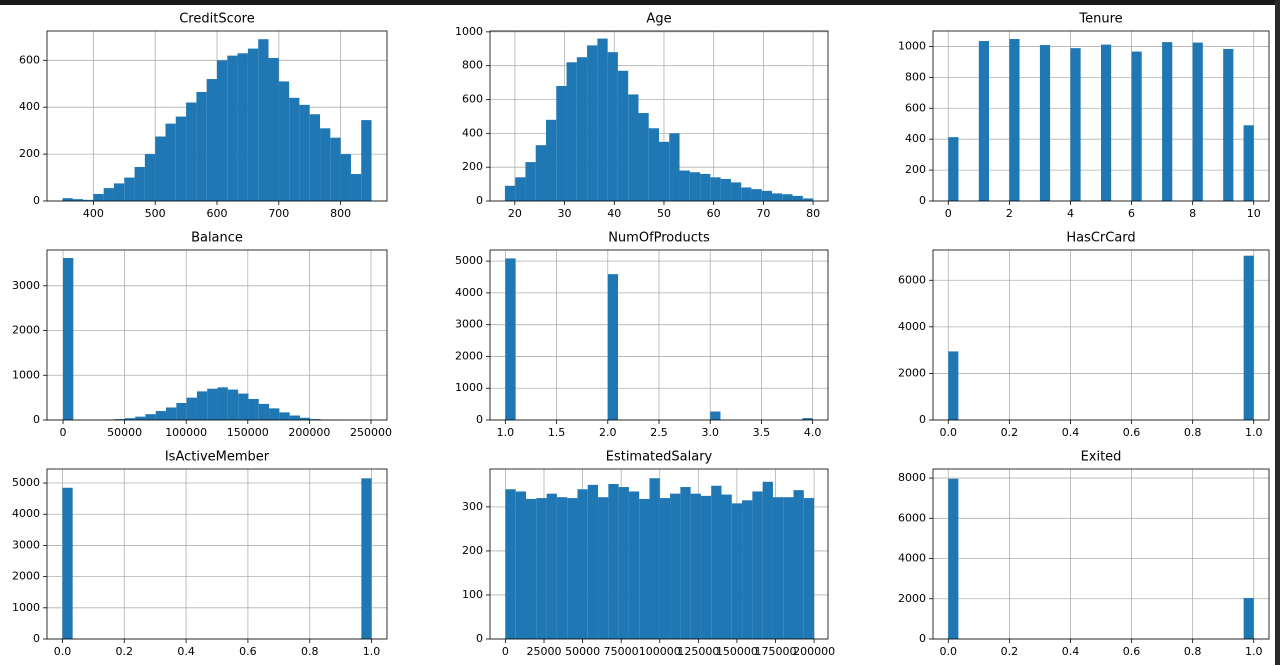 The height and width of the screenshot is (665, 1280). What do you see at coordinates (710, 432) in the screenshot?
I see `x-tick-label: 3.0` at bounding box center [710, 432].